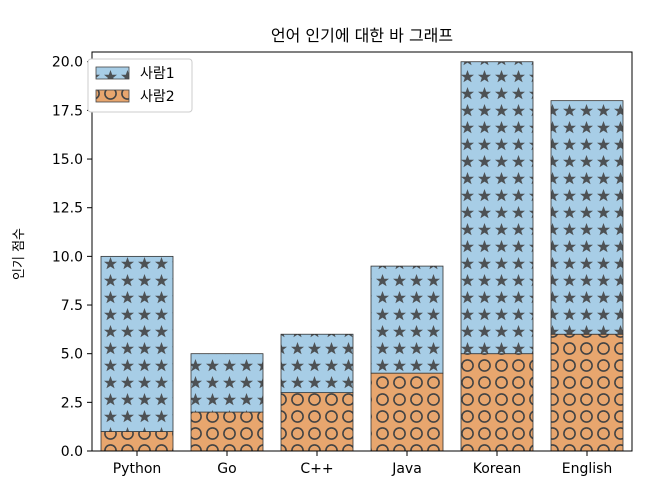 This screenshot has width=660, height=499. Describe the element at coordinates (72, 306) in the screenshot. I see `y-tick-label: 7.5` at that location.